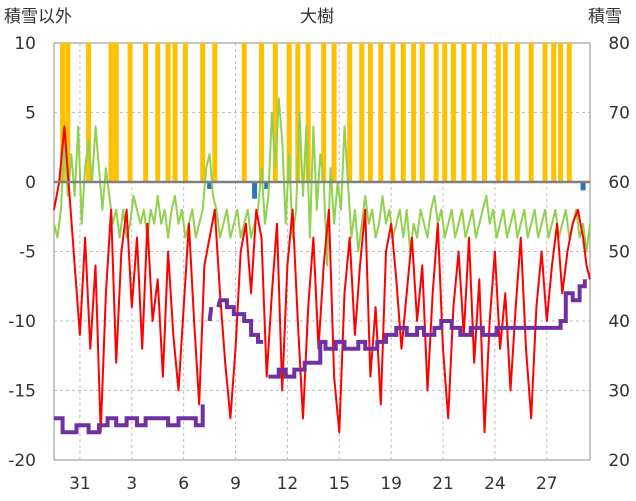 The height and width of the screenshot is (501, 636). Describe the element at coordinates (619, 392) in the screenshot. I see `right-tick-label: 30` at that location.